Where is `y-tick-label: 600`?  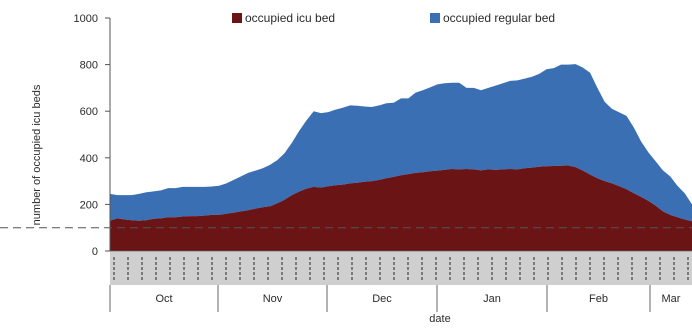
y-tick-label: 600 is located at coordinates (89, 112).